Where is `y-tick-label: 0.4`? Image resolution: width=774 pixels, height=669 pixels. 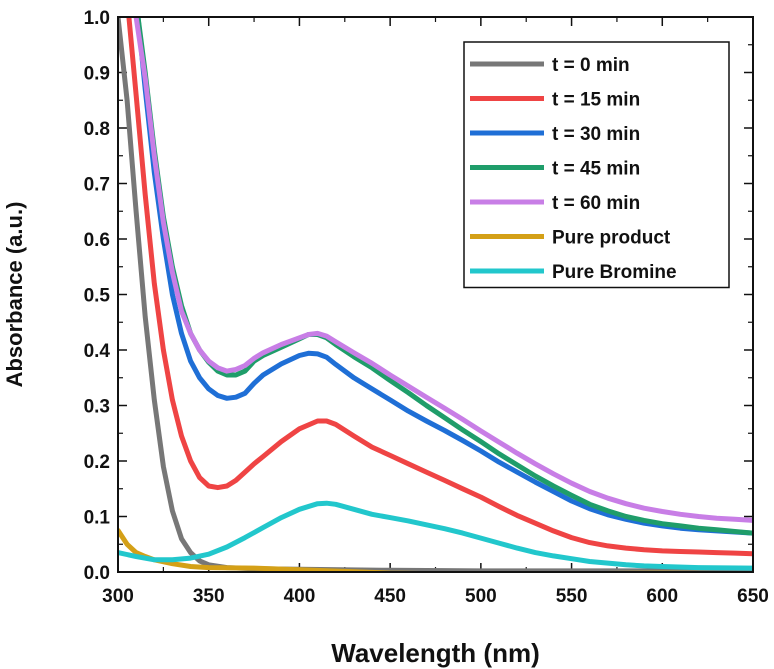
y-tick-label: 0.4 is located at coordinates (97, 351).